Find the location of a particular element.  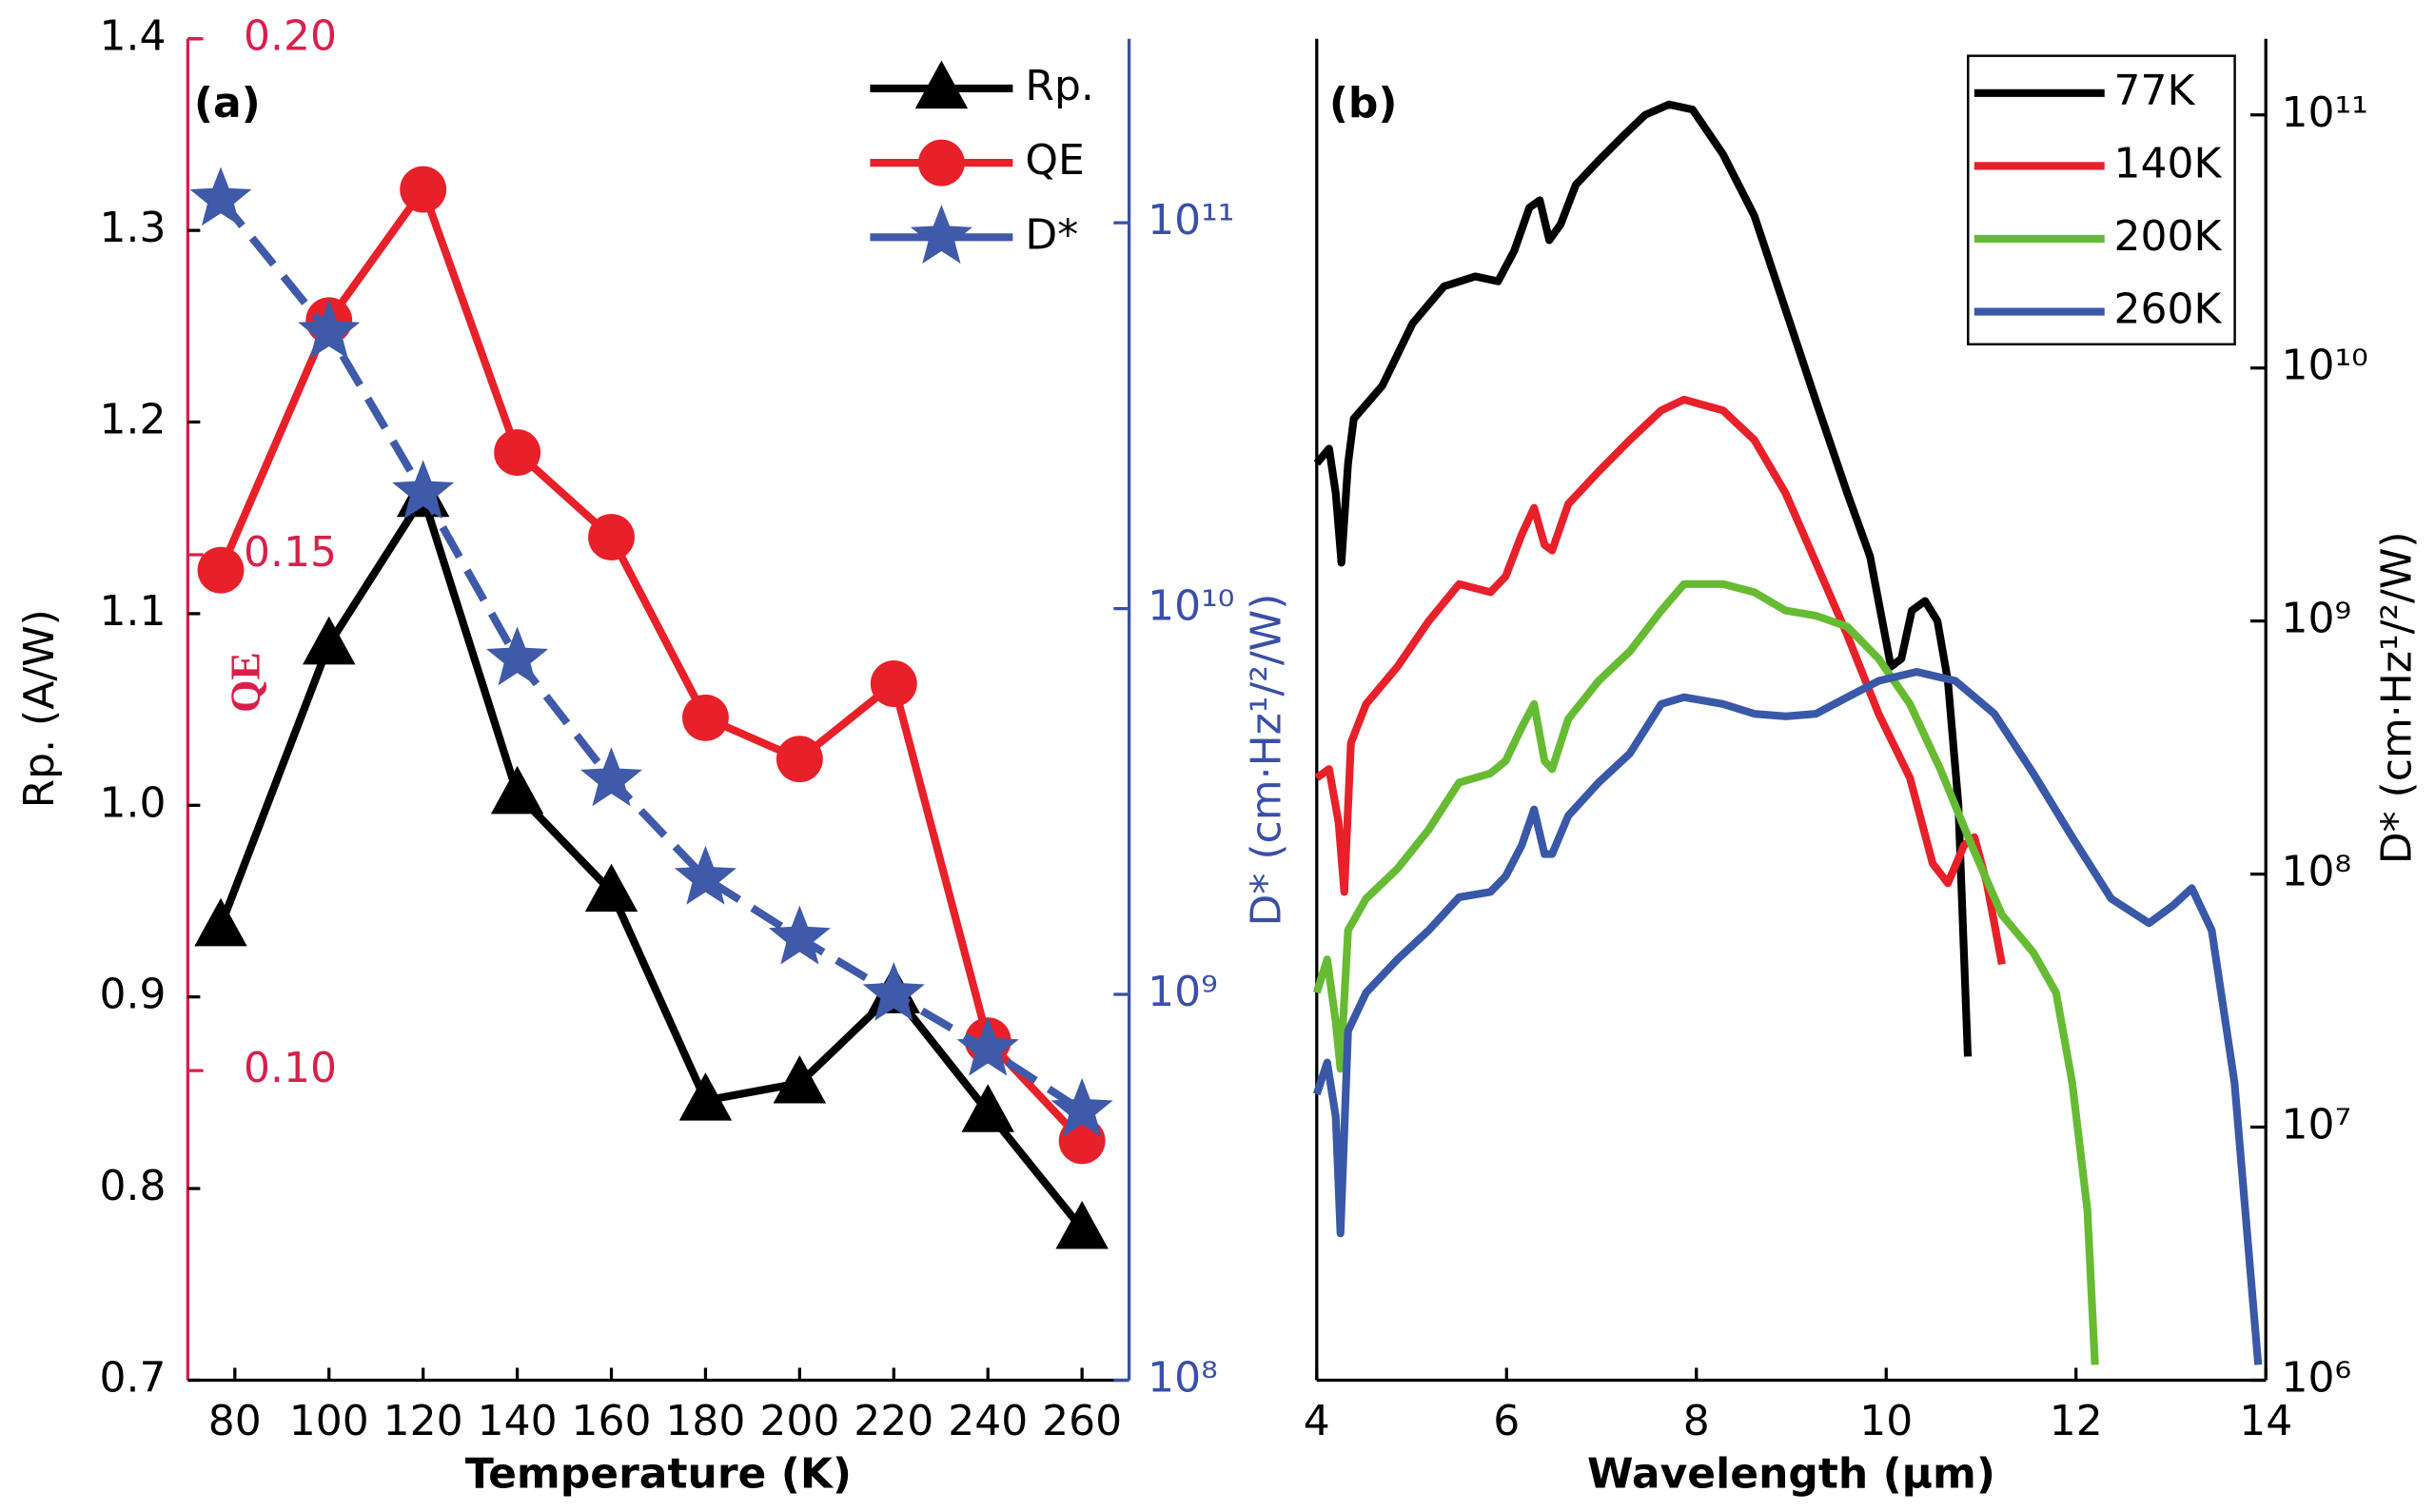

legend-label: 260K is located at coordinates (2167, 309).